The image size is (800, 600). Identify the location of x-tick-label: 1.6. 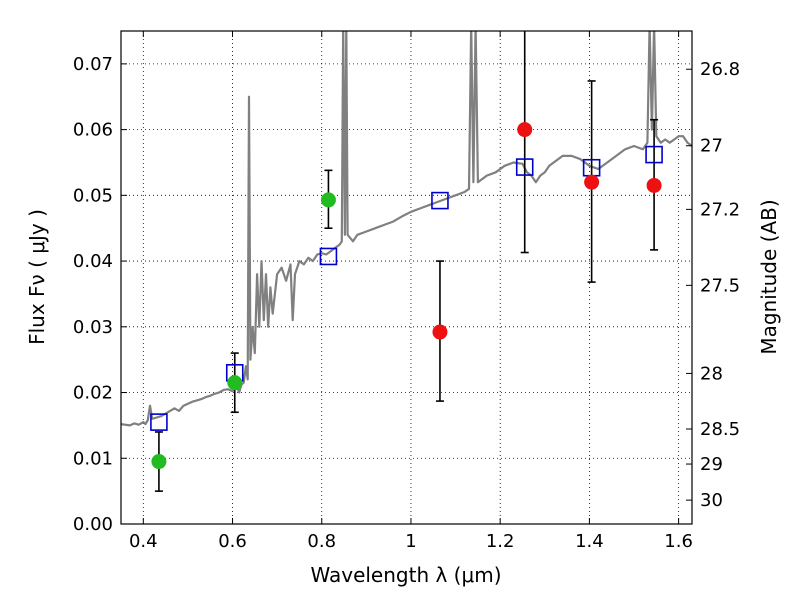
(678, 541).